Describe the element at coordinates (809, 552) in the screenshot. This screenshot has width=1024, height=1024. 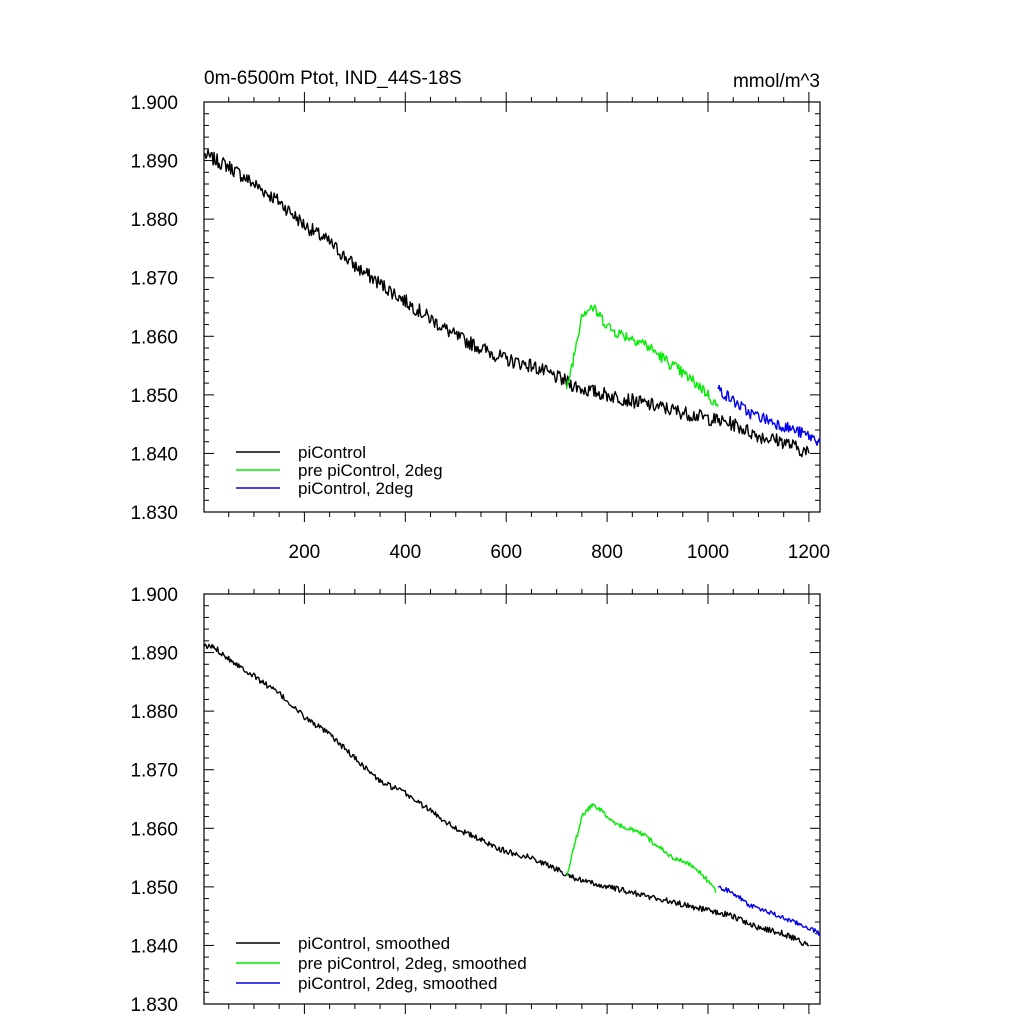
I see `x-tick-label: 1200` at that location.